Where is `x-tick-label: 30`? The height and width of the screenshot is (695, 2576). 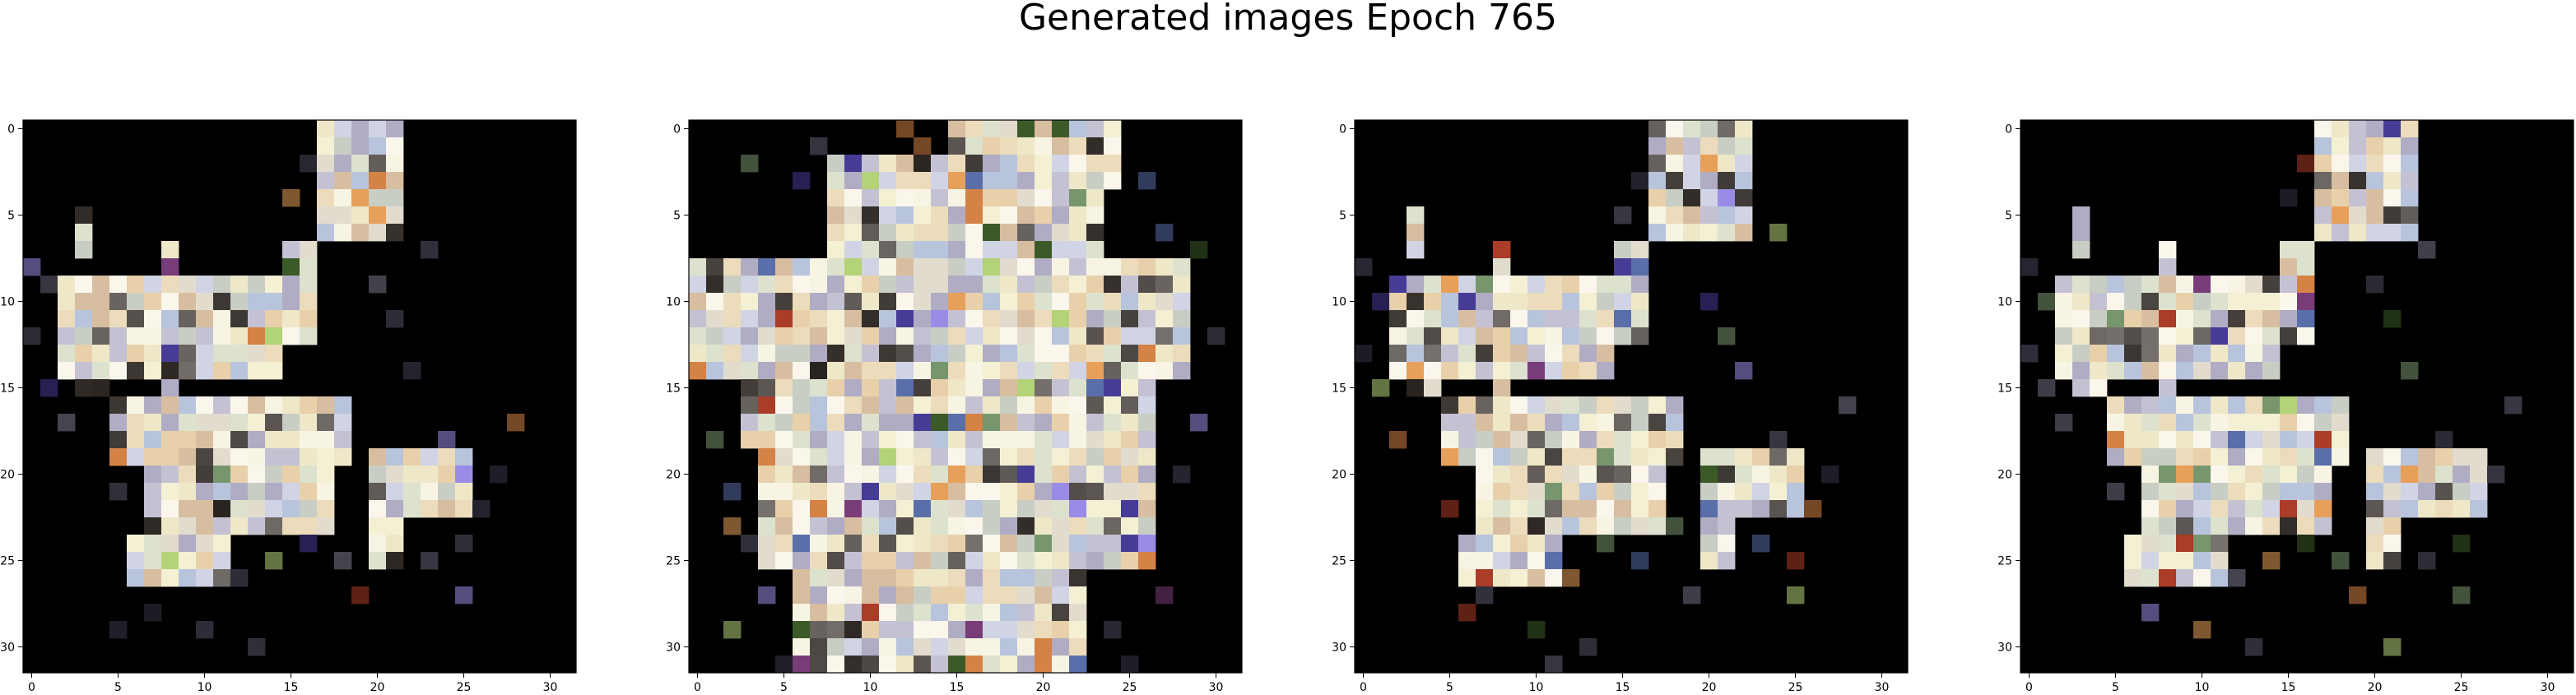
x-tick-label: 30 is located at coordinates (2548, 687).